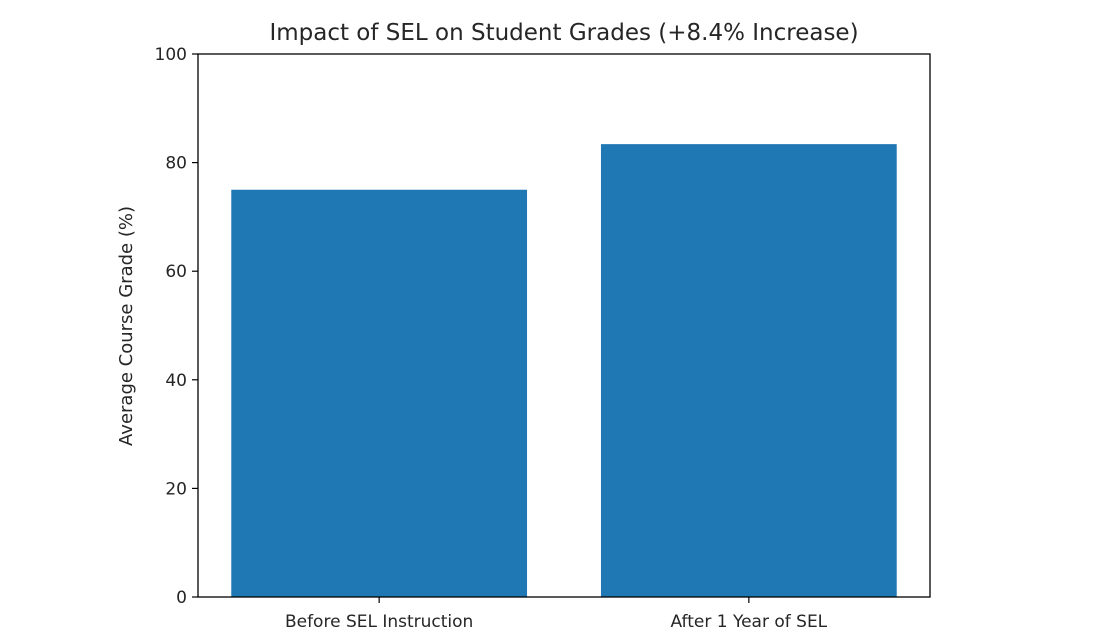 The width and height of the screenshot is (1116, 643). What do you see at coordinates (176, 381) in the screenshot?
I see `y-tick-label-40: 40` at bounding box center [176, 381].